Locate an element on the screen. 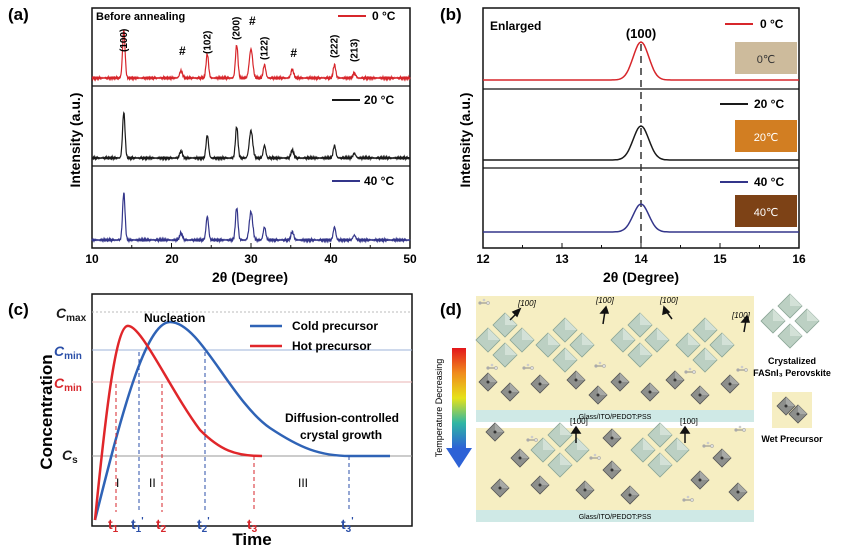 The image size is (859, 549). legend-precursor-box is located at coordinates (792, 410).